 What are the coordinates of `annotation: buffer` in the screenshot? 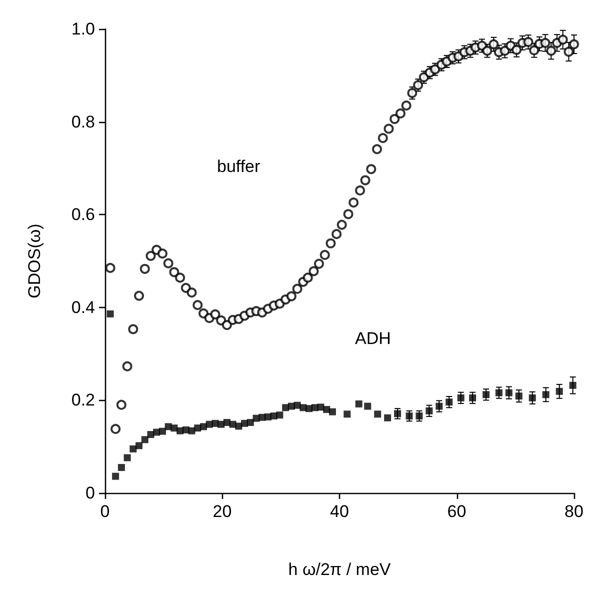 It's located at (239, 166).